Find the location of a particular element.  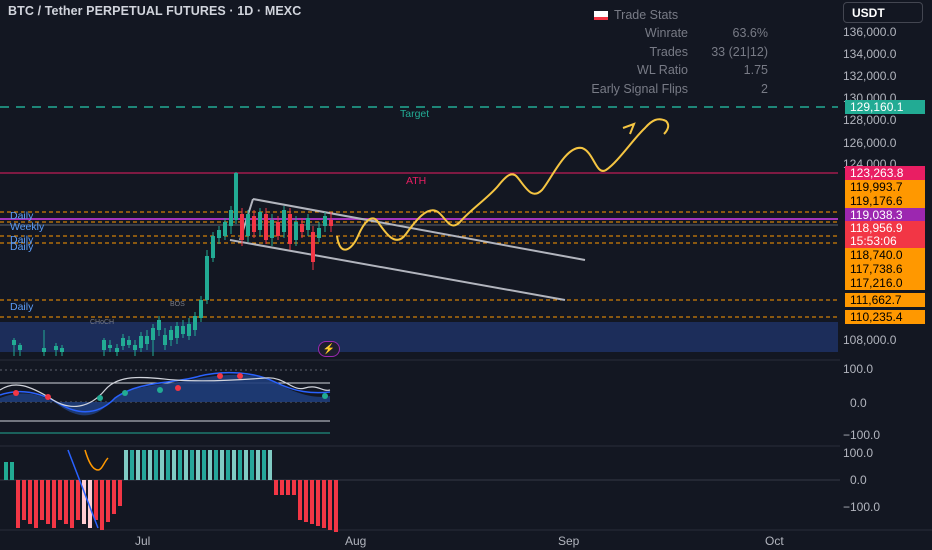

lightning-icon: ⚡ is located at coordinates (329, 349).